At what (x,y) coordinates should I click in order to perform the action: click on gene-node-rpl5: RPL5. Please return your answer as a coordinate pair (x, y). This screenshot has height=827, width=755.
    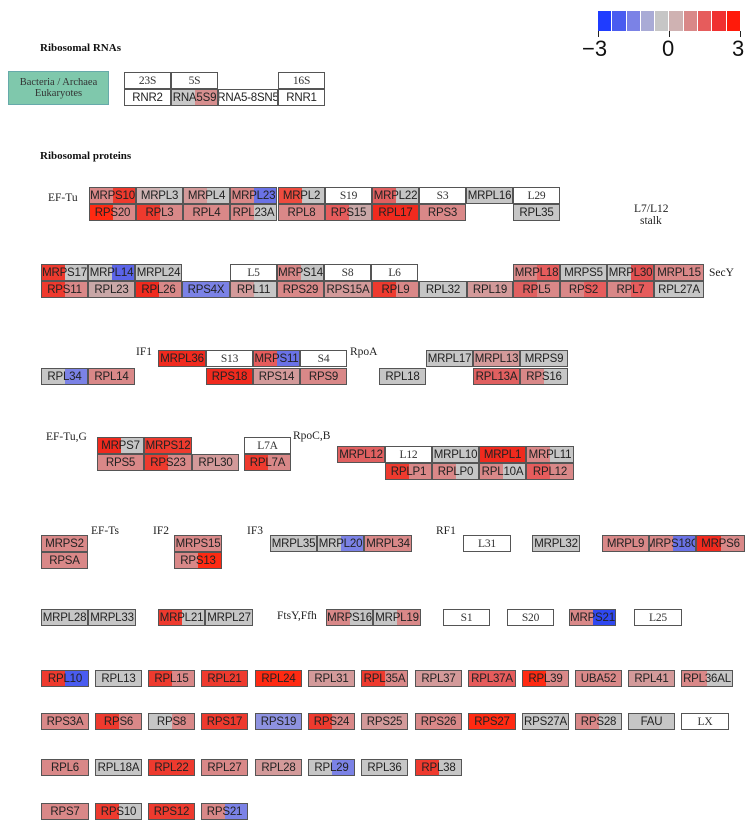
    Looking at the image, I should click on (536, 289).